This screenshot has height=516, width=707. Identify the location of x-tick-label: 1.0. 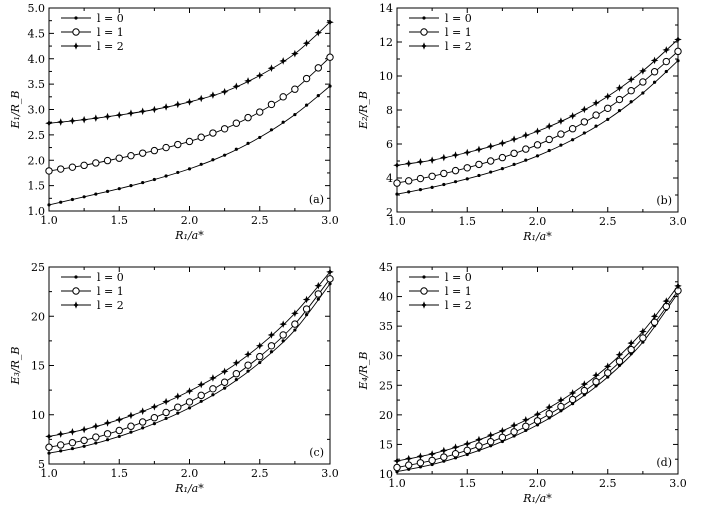
(397, 483).